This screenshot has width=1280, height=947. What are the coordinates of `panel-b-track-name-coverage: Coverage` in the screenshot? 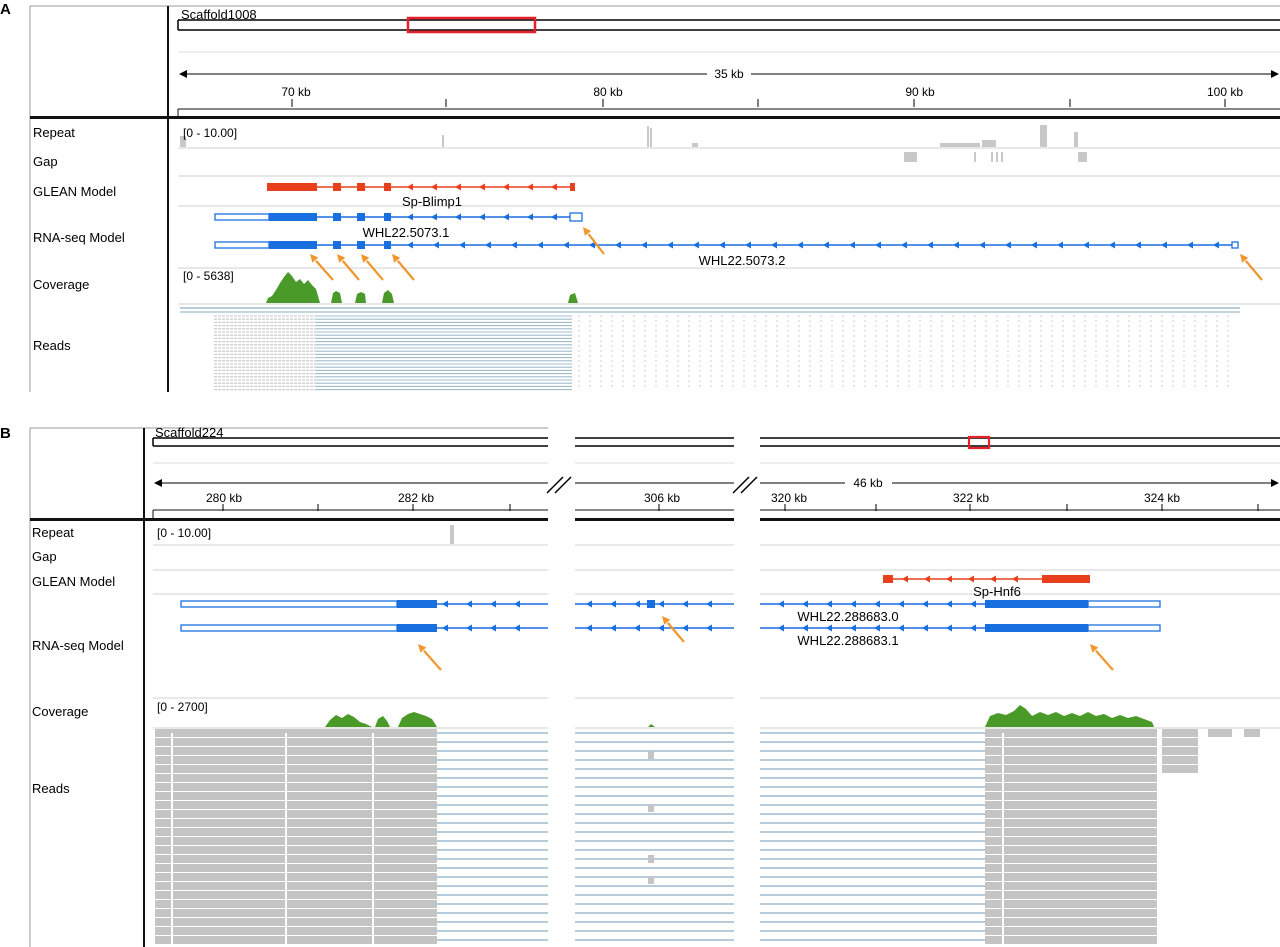 It's located at (60, 711).